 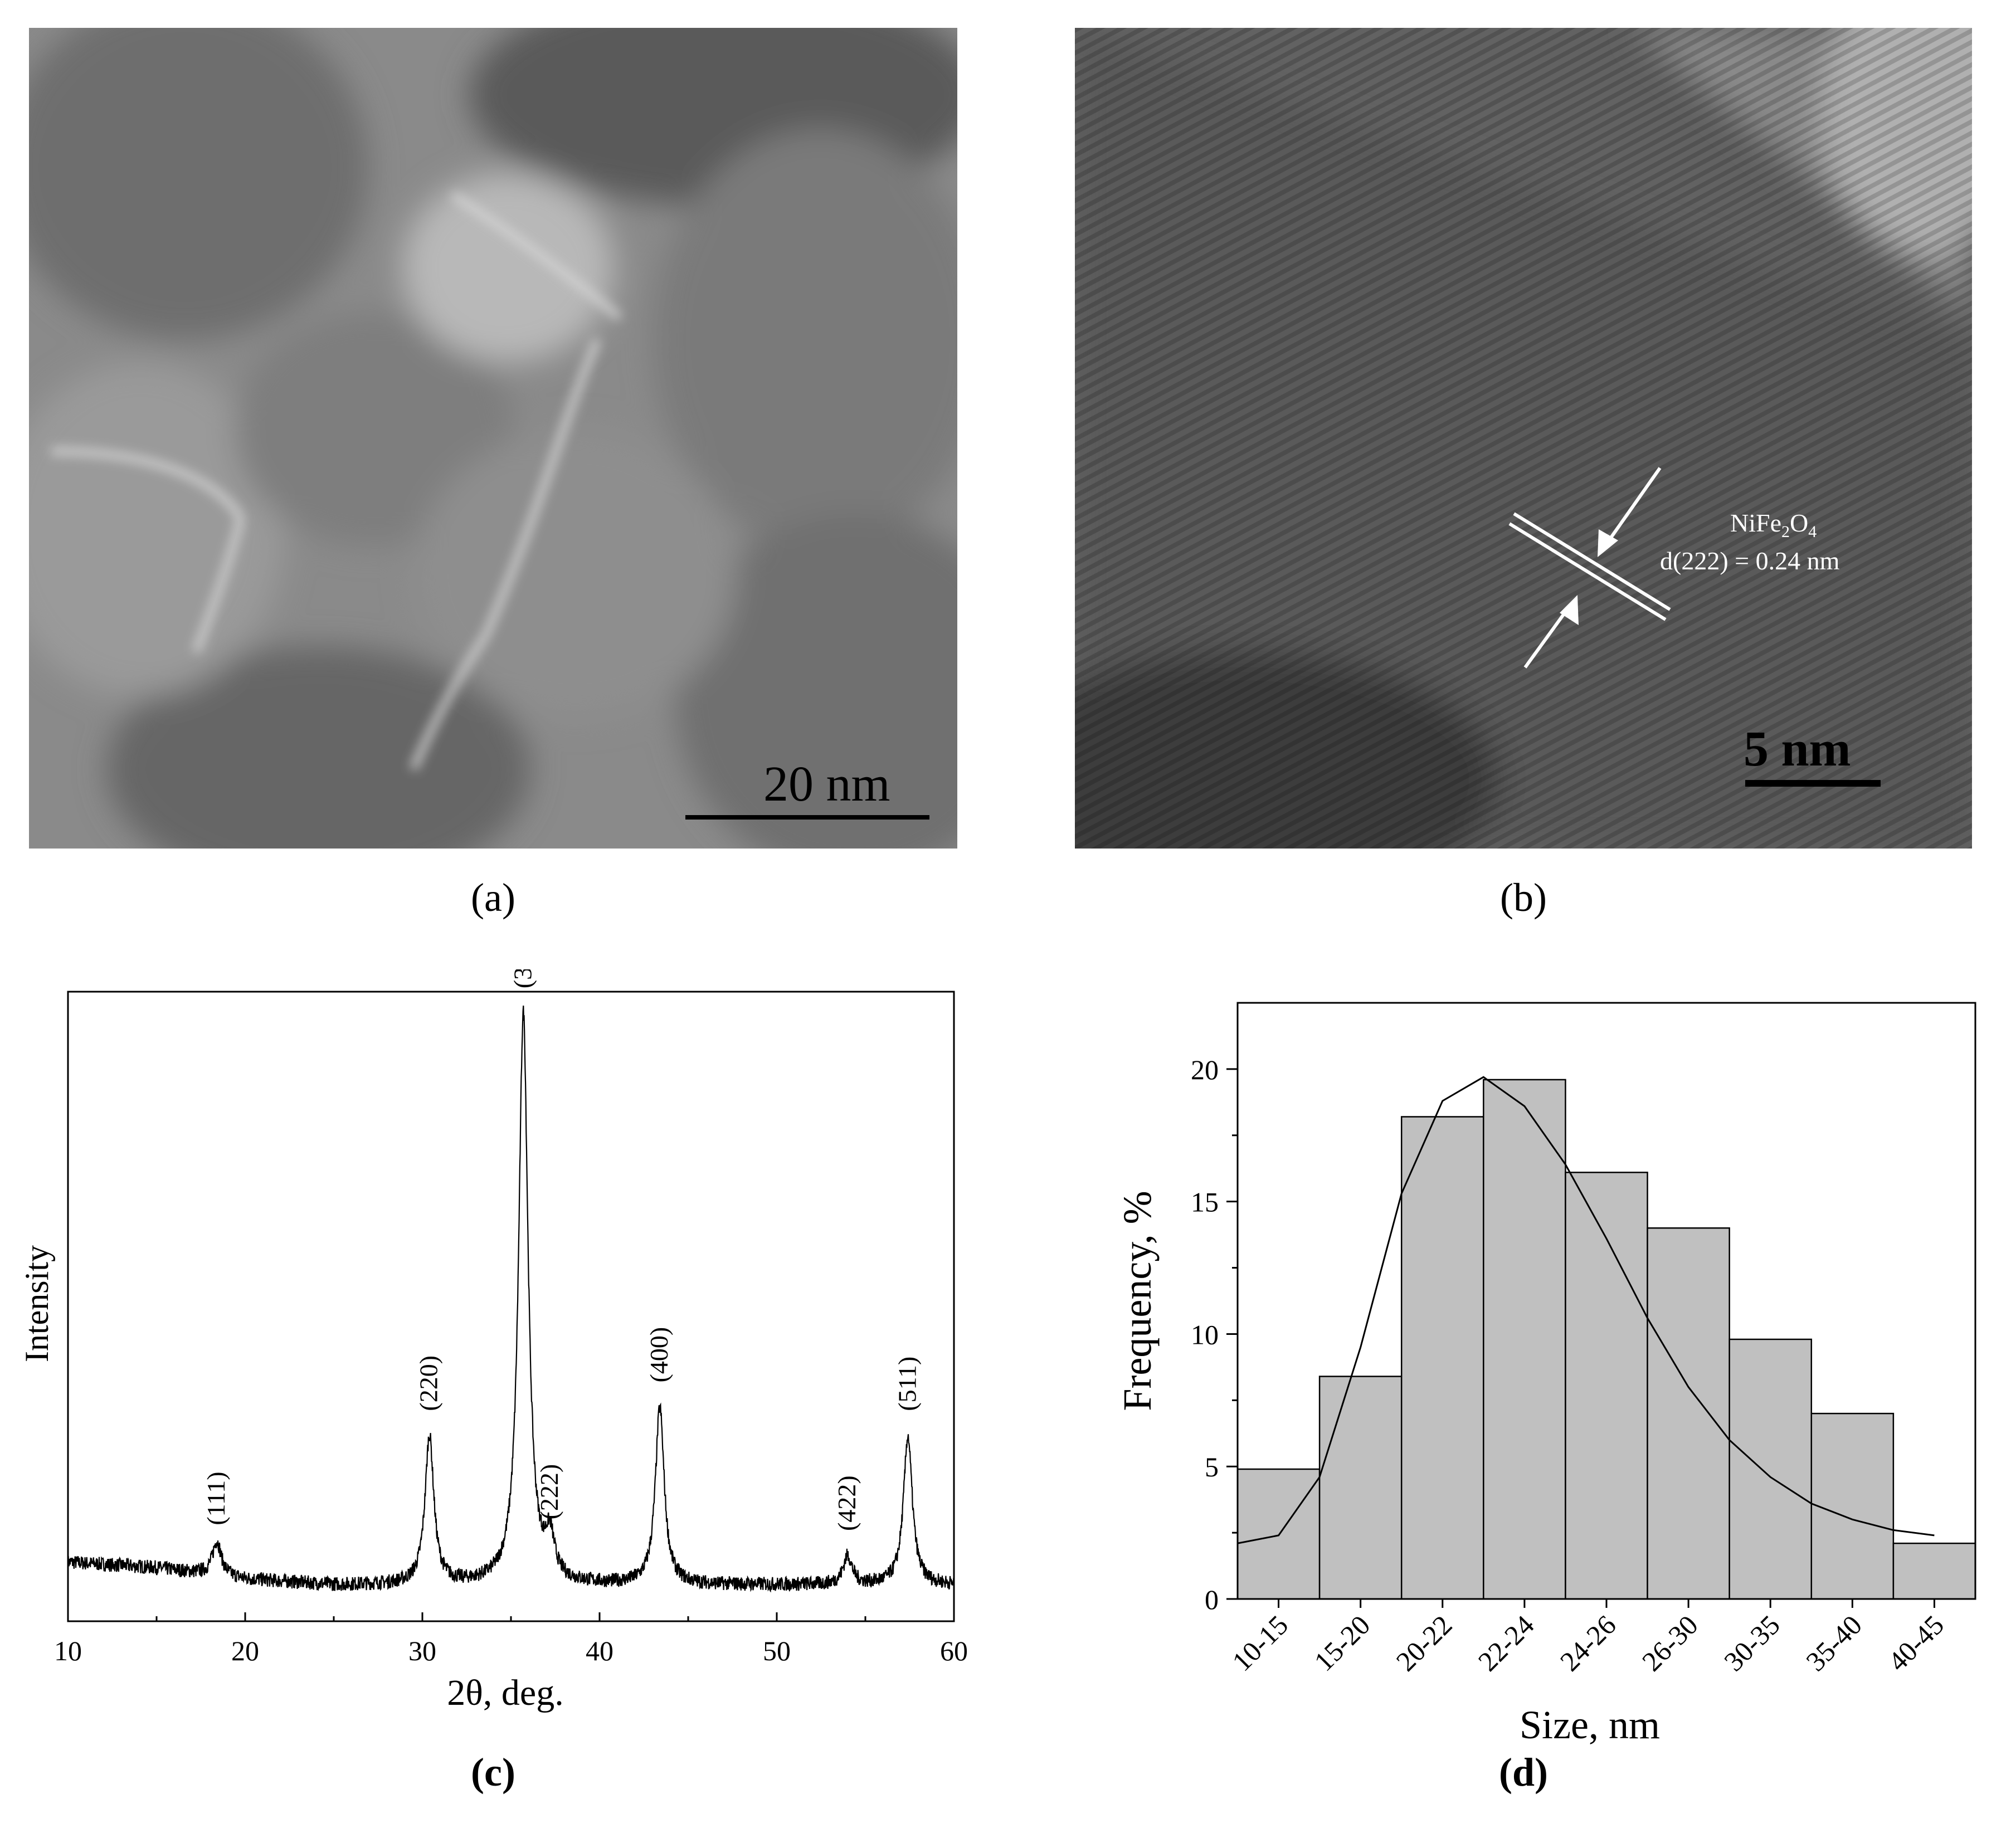 What do you see at coordinates (1590, 1725) in the screenshot?
I see `histogram-x-axis-label: Size, nm` at bounding box center [1590, 1725].